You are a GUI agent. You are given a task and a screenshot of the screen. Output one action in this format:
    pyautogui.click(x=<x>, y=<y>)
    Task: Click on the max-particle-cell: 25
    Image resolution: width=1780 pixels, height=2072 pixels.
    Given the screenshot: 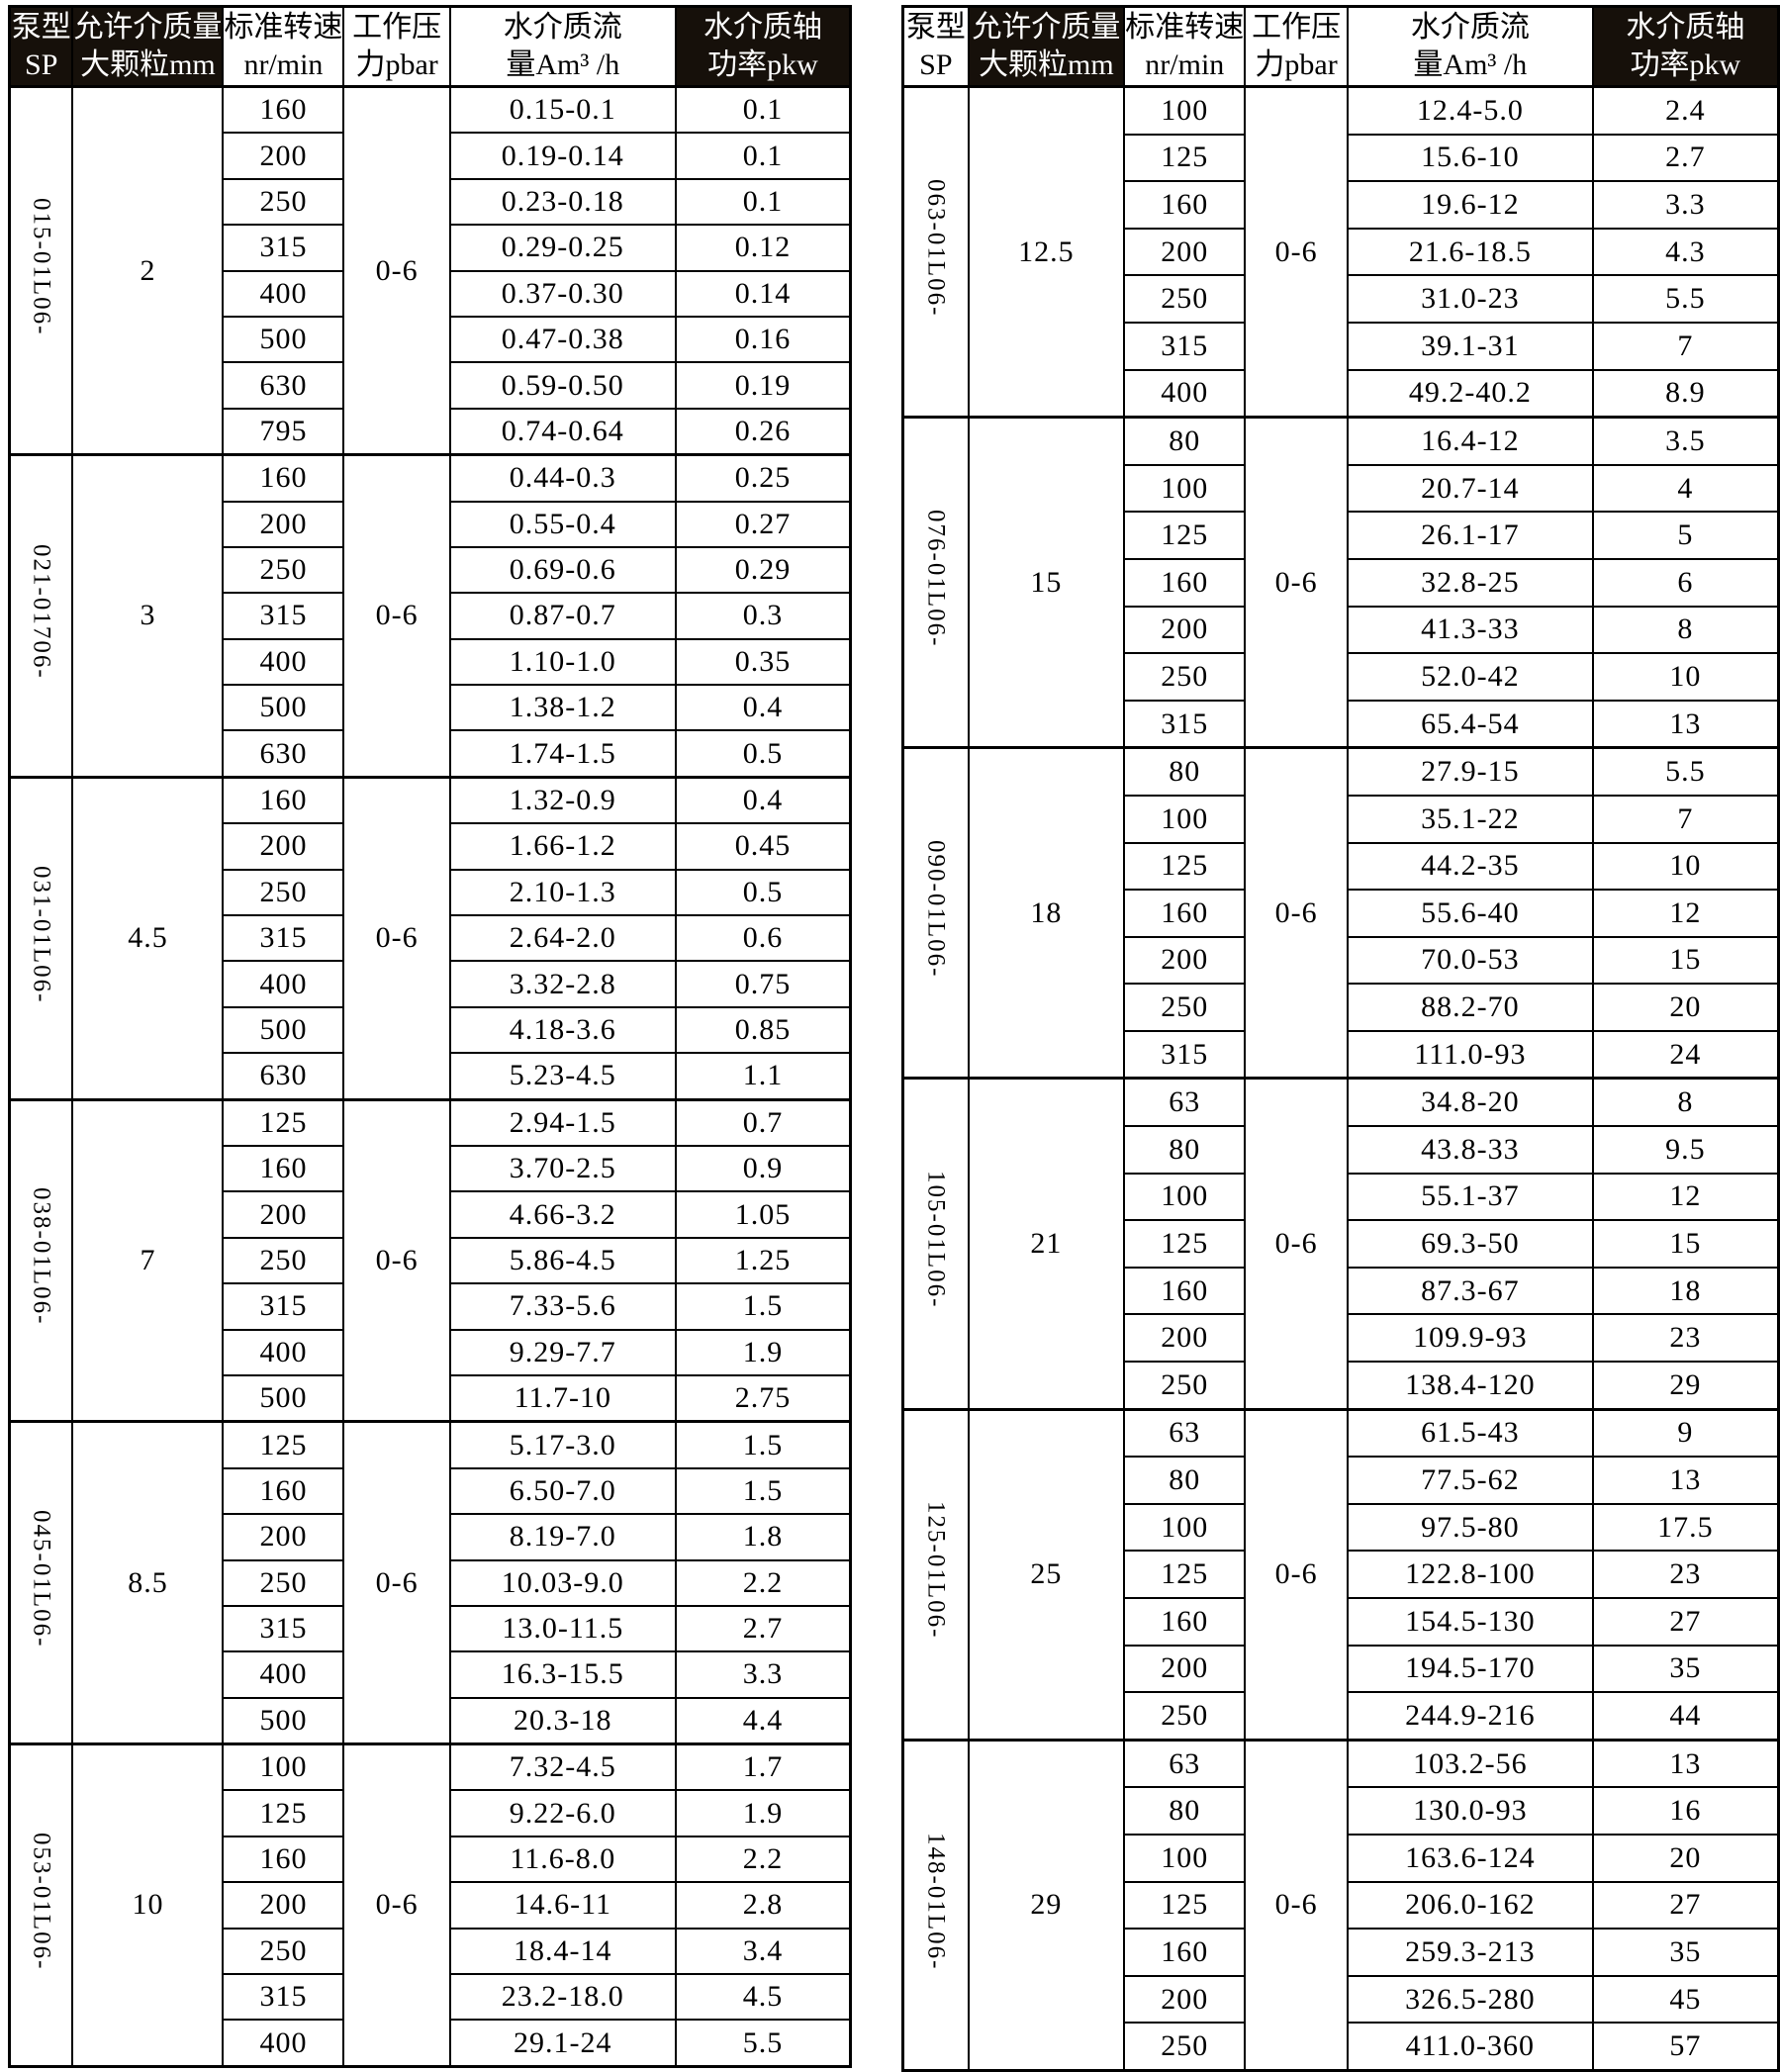 What is the action you would take?
    pyautogui.click(x=1046, y=1574)
    